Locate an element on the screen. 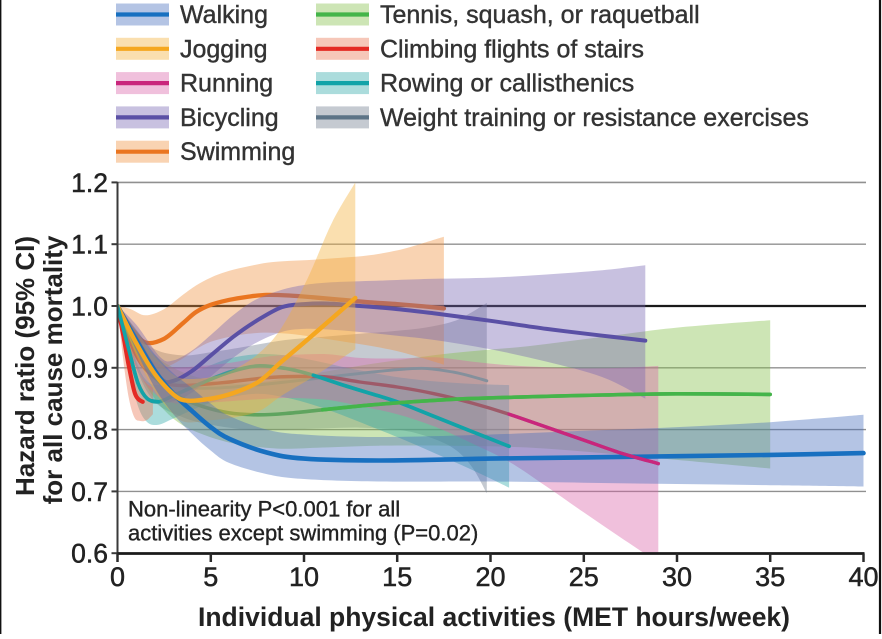 This screenshot has width=882, height=639. svg-text: 0.6 is located at coordinates (89, 554).